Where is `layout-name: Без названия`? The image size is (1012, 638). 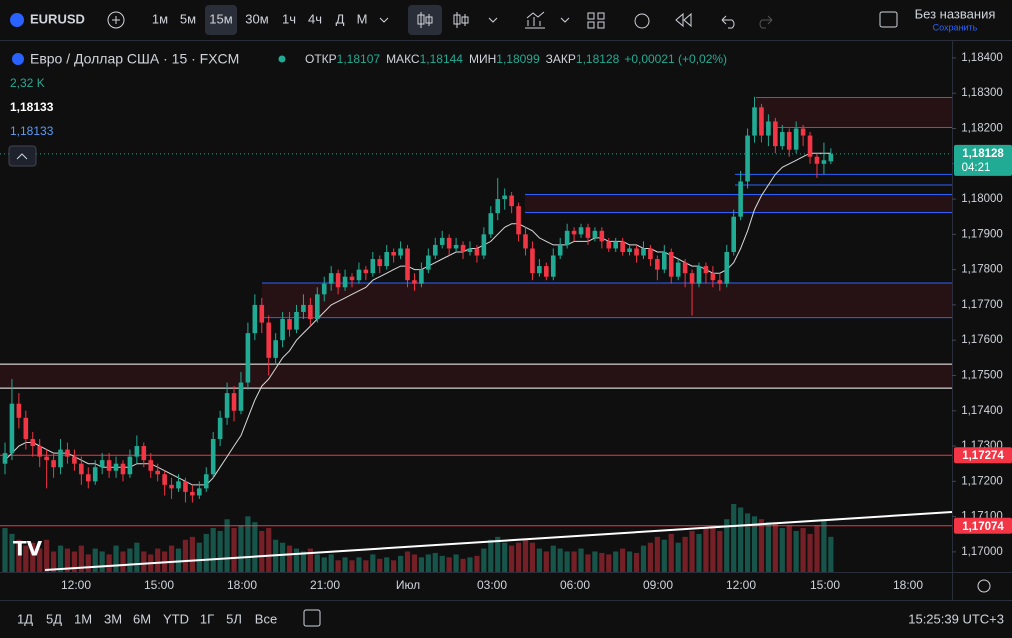 layout-name: Без названия is located at coordinates (955, 13).